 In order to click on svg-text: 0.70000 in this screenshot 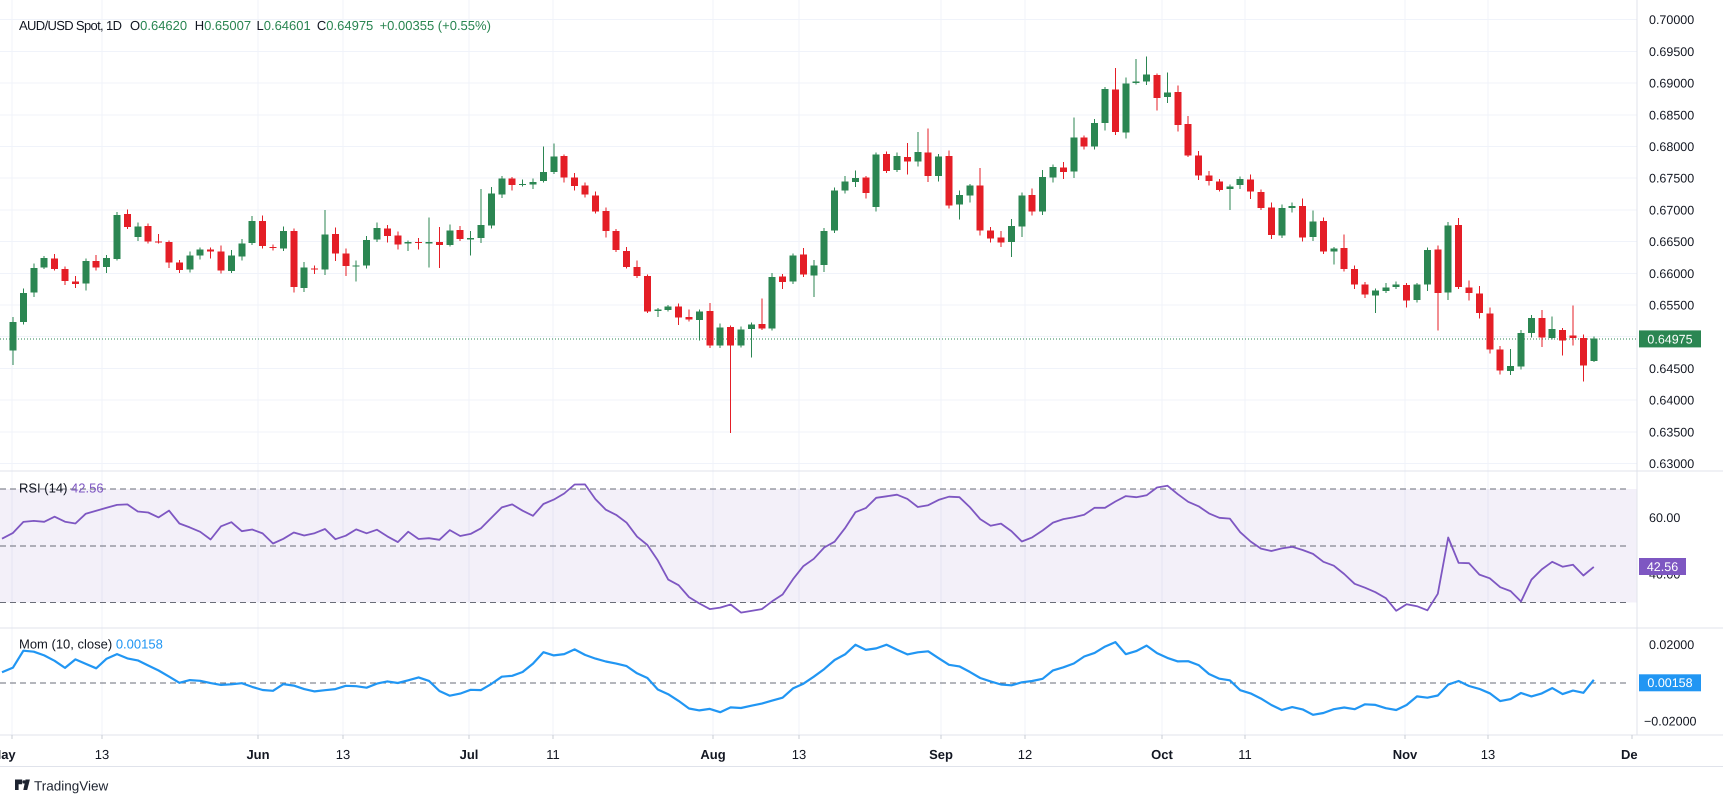, I will do `click(1671, 20)`.